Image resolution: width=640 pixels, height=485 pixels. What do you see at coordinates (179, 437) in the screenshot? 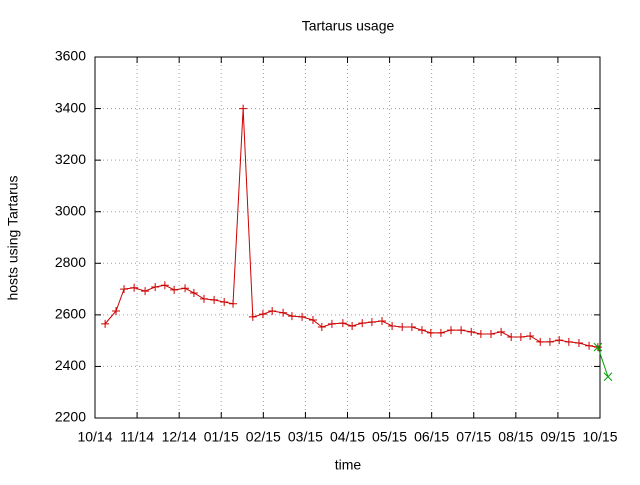
I see `x-tick-label: 12/14` at bounding box center [179, 437].